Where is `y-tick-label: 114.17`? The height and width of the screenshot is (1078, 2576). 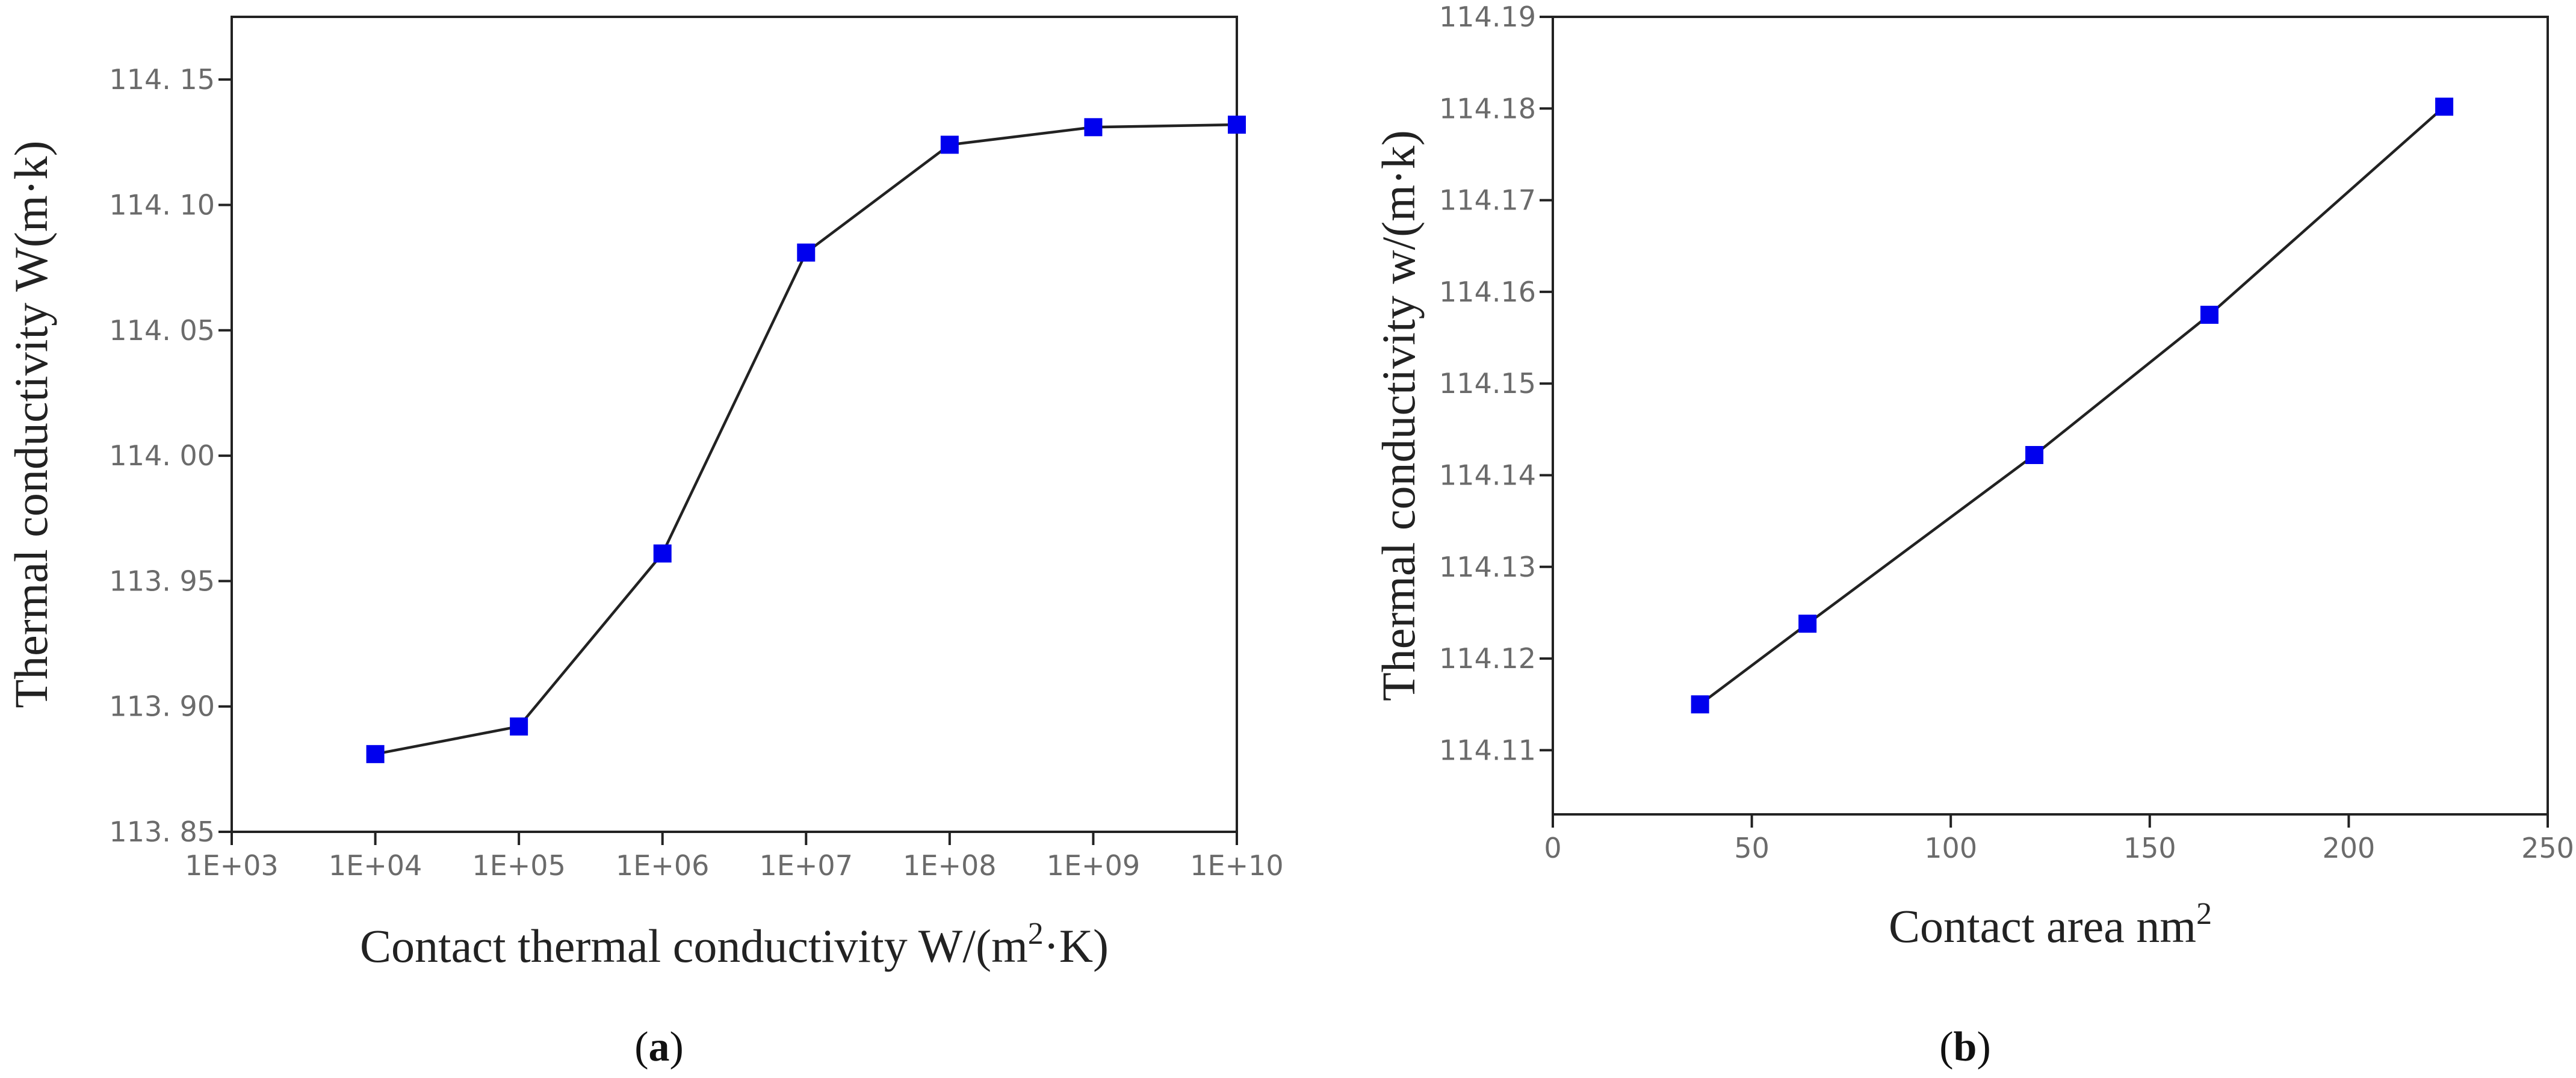
y-tick-label: 114.17 is located at coordinates (1487, 200).